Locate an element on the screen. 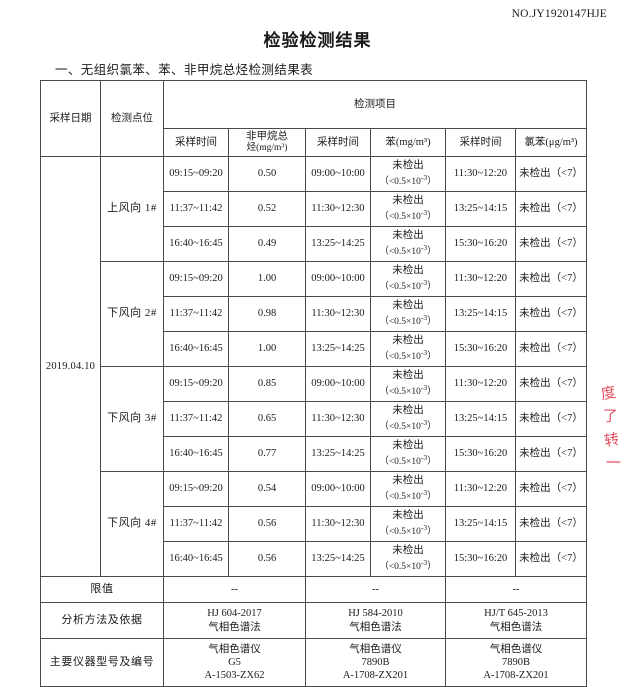 The height and width of the screenshot is (687, 635). instrument-benzene-name: 气相色谱仪 is located at coordinates (375, 649).